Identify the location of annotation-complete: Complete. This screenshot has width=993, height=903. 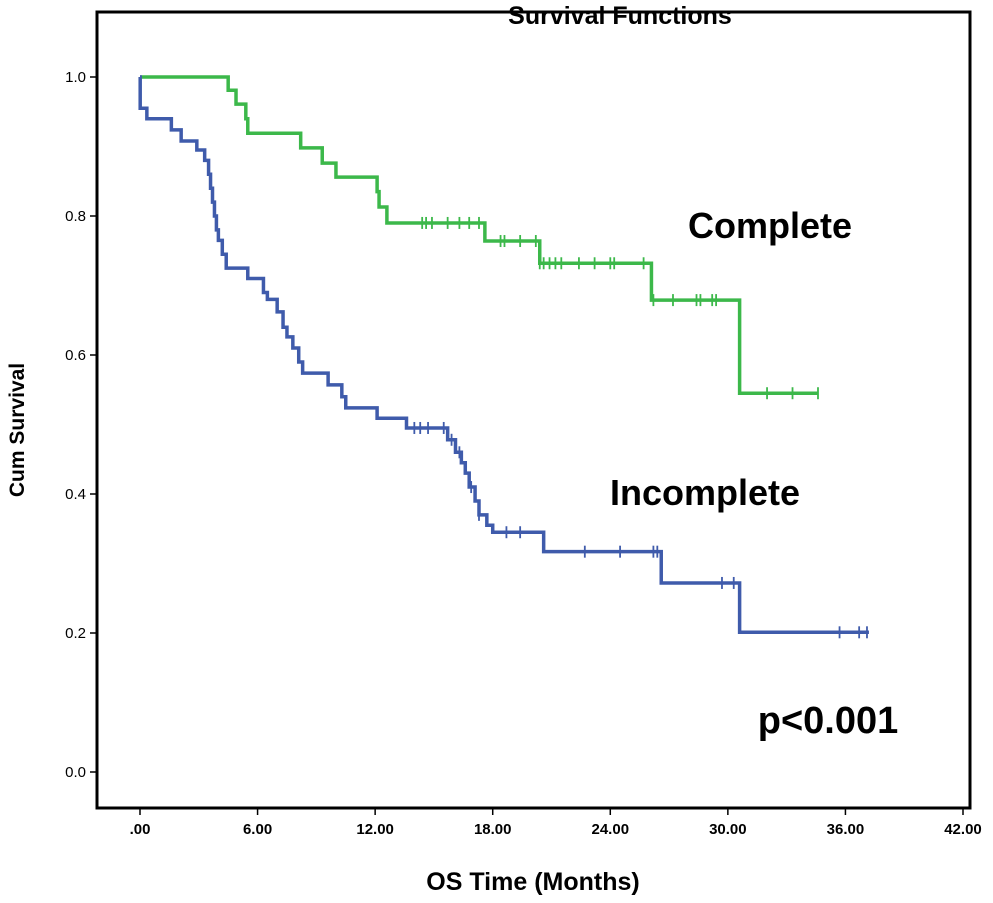
(770, 225).